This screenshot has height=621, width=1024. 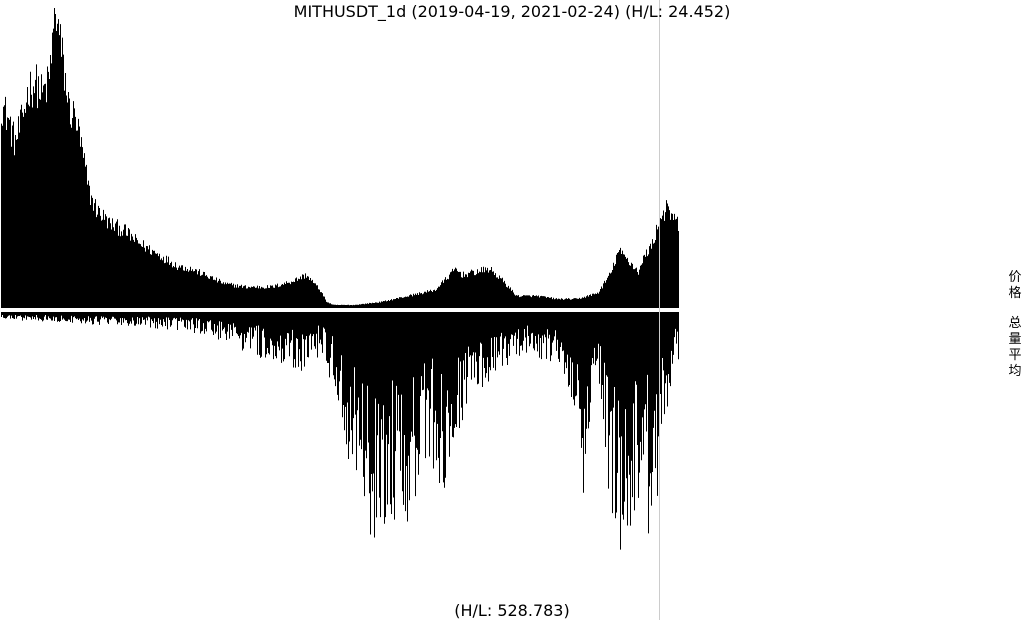 What do you see at coordinates (1015, 371) in the screenshot?
I see `volume-label-char: 均` at bounding box center [1015, 371].